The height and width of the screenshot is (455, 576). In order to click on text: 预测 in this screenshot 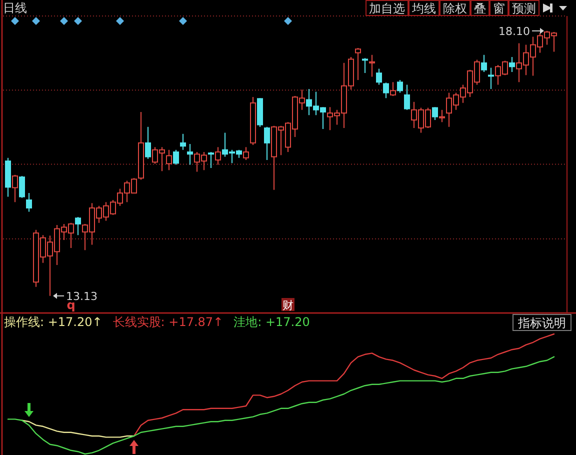, I will do `click(524, 9)`.